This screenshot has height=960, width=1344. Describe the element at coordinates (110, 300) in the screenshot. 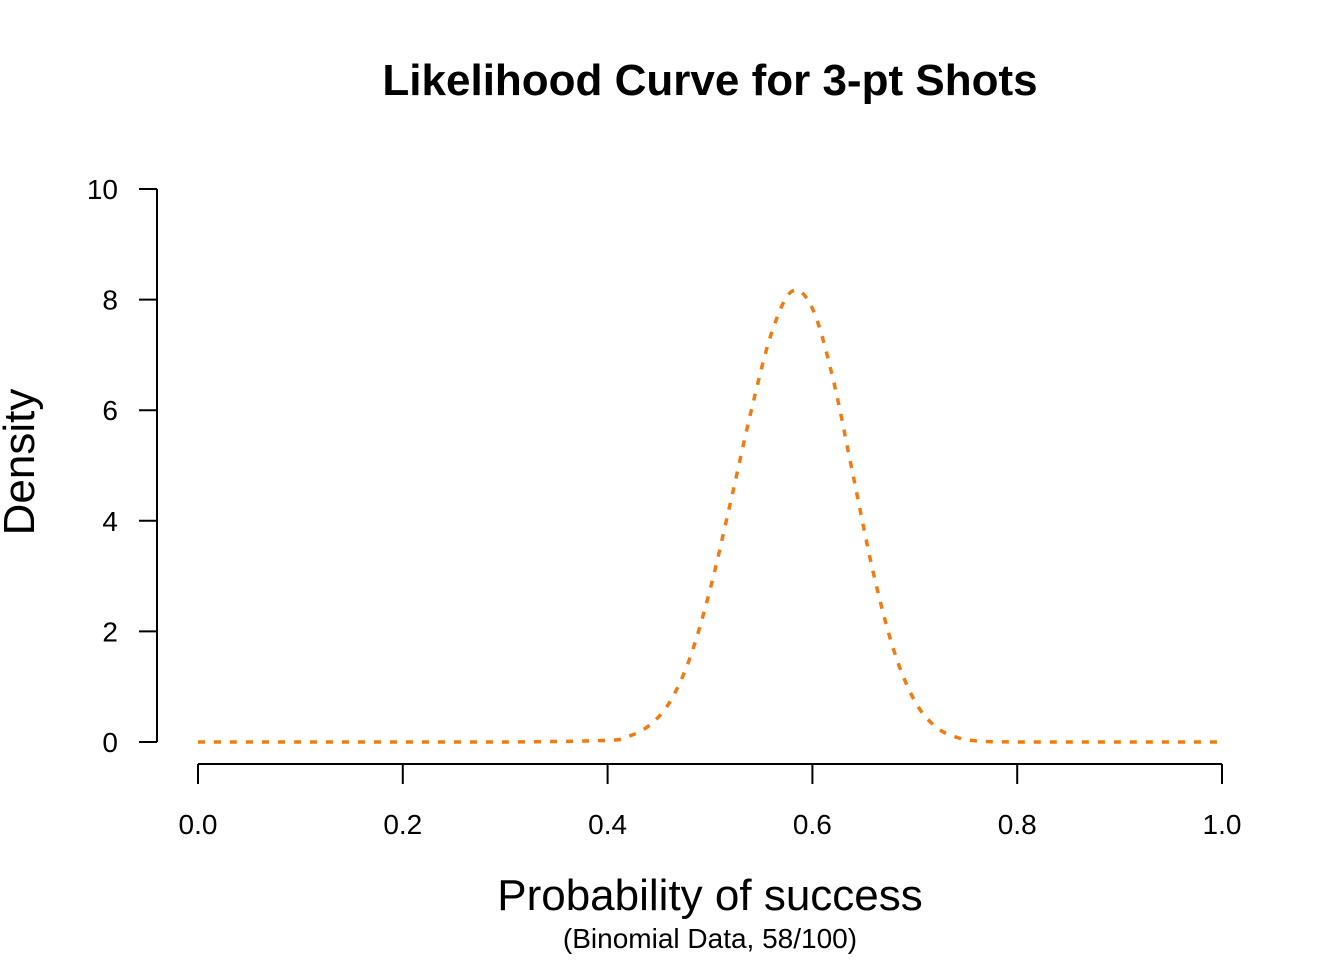

I see `y-tick-label: 8` at that location.